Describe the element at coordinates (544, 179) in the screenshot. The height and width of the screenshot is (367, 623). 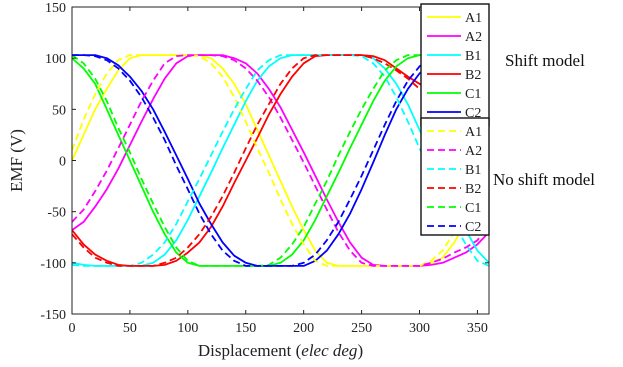
I see `group-label-no-shift: No shift model` at that location.